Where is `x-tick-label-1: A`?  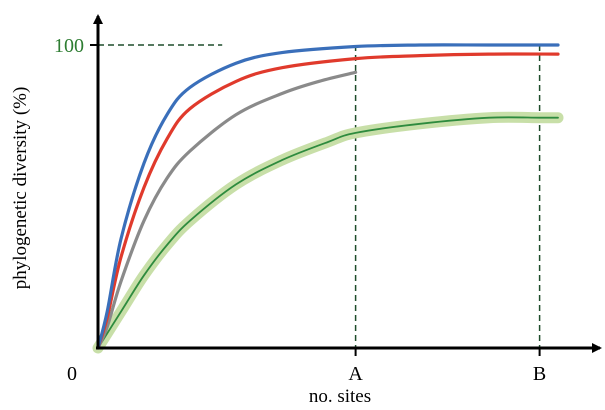 x-tick-label-1: A is located at coordinates (355, 374).